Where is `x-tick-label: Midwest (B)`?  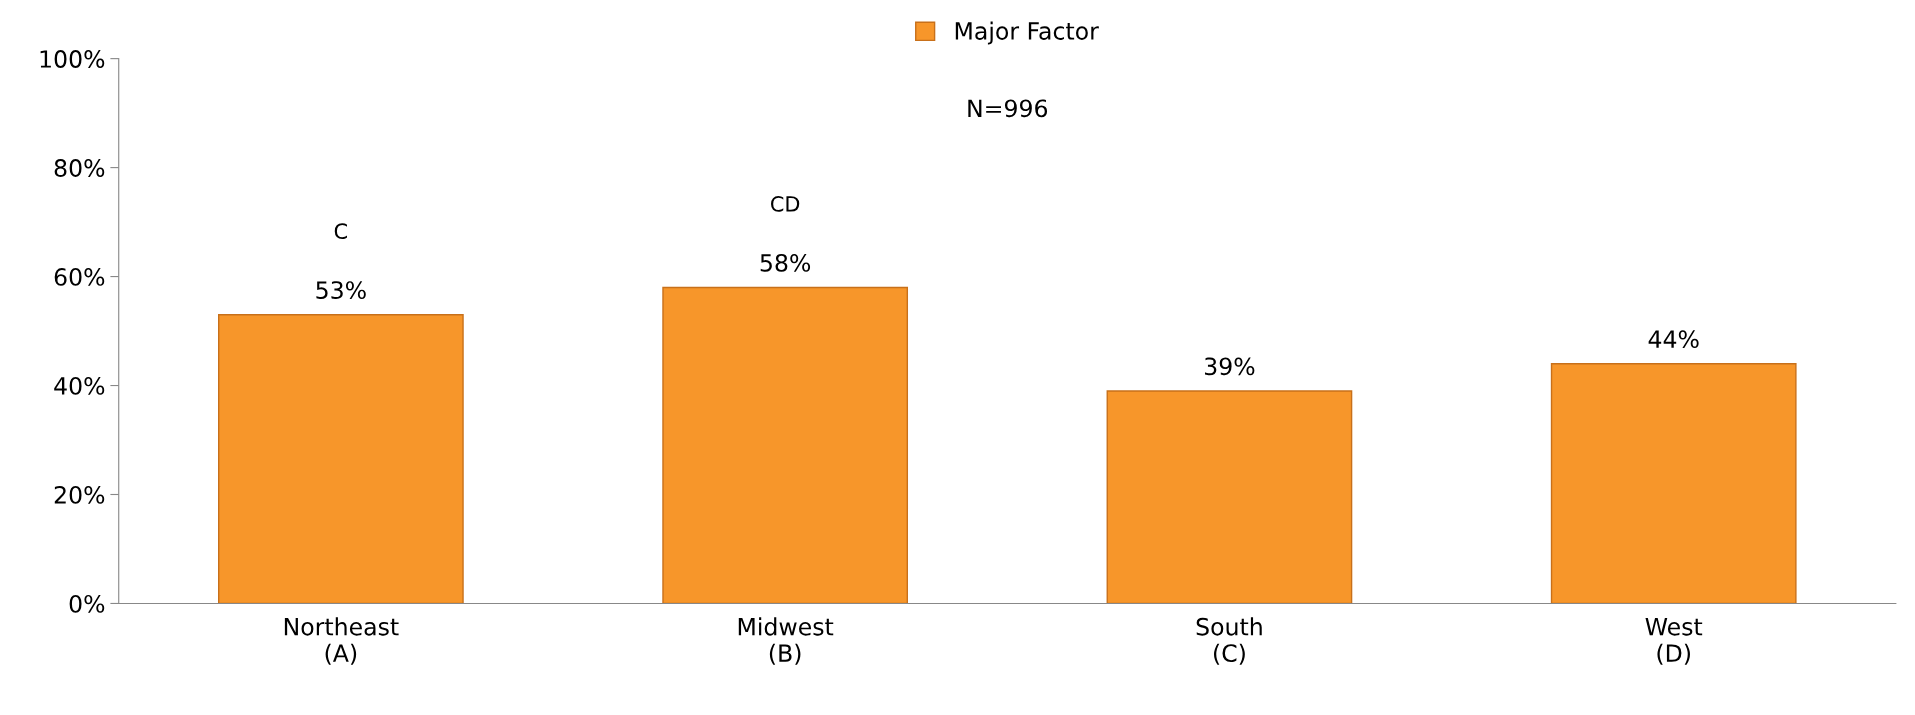
x-tick-label: Midwest (B) is located at coordinates (786, 641).